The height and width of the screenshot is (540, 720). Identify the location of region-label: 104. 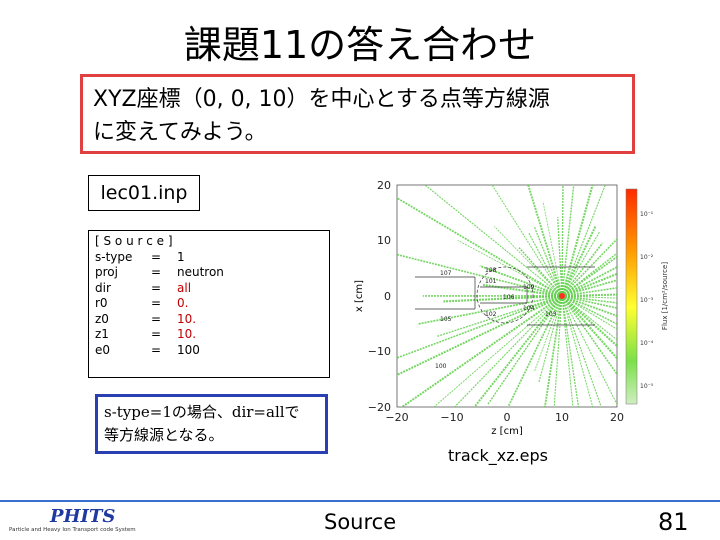
(529, 308).